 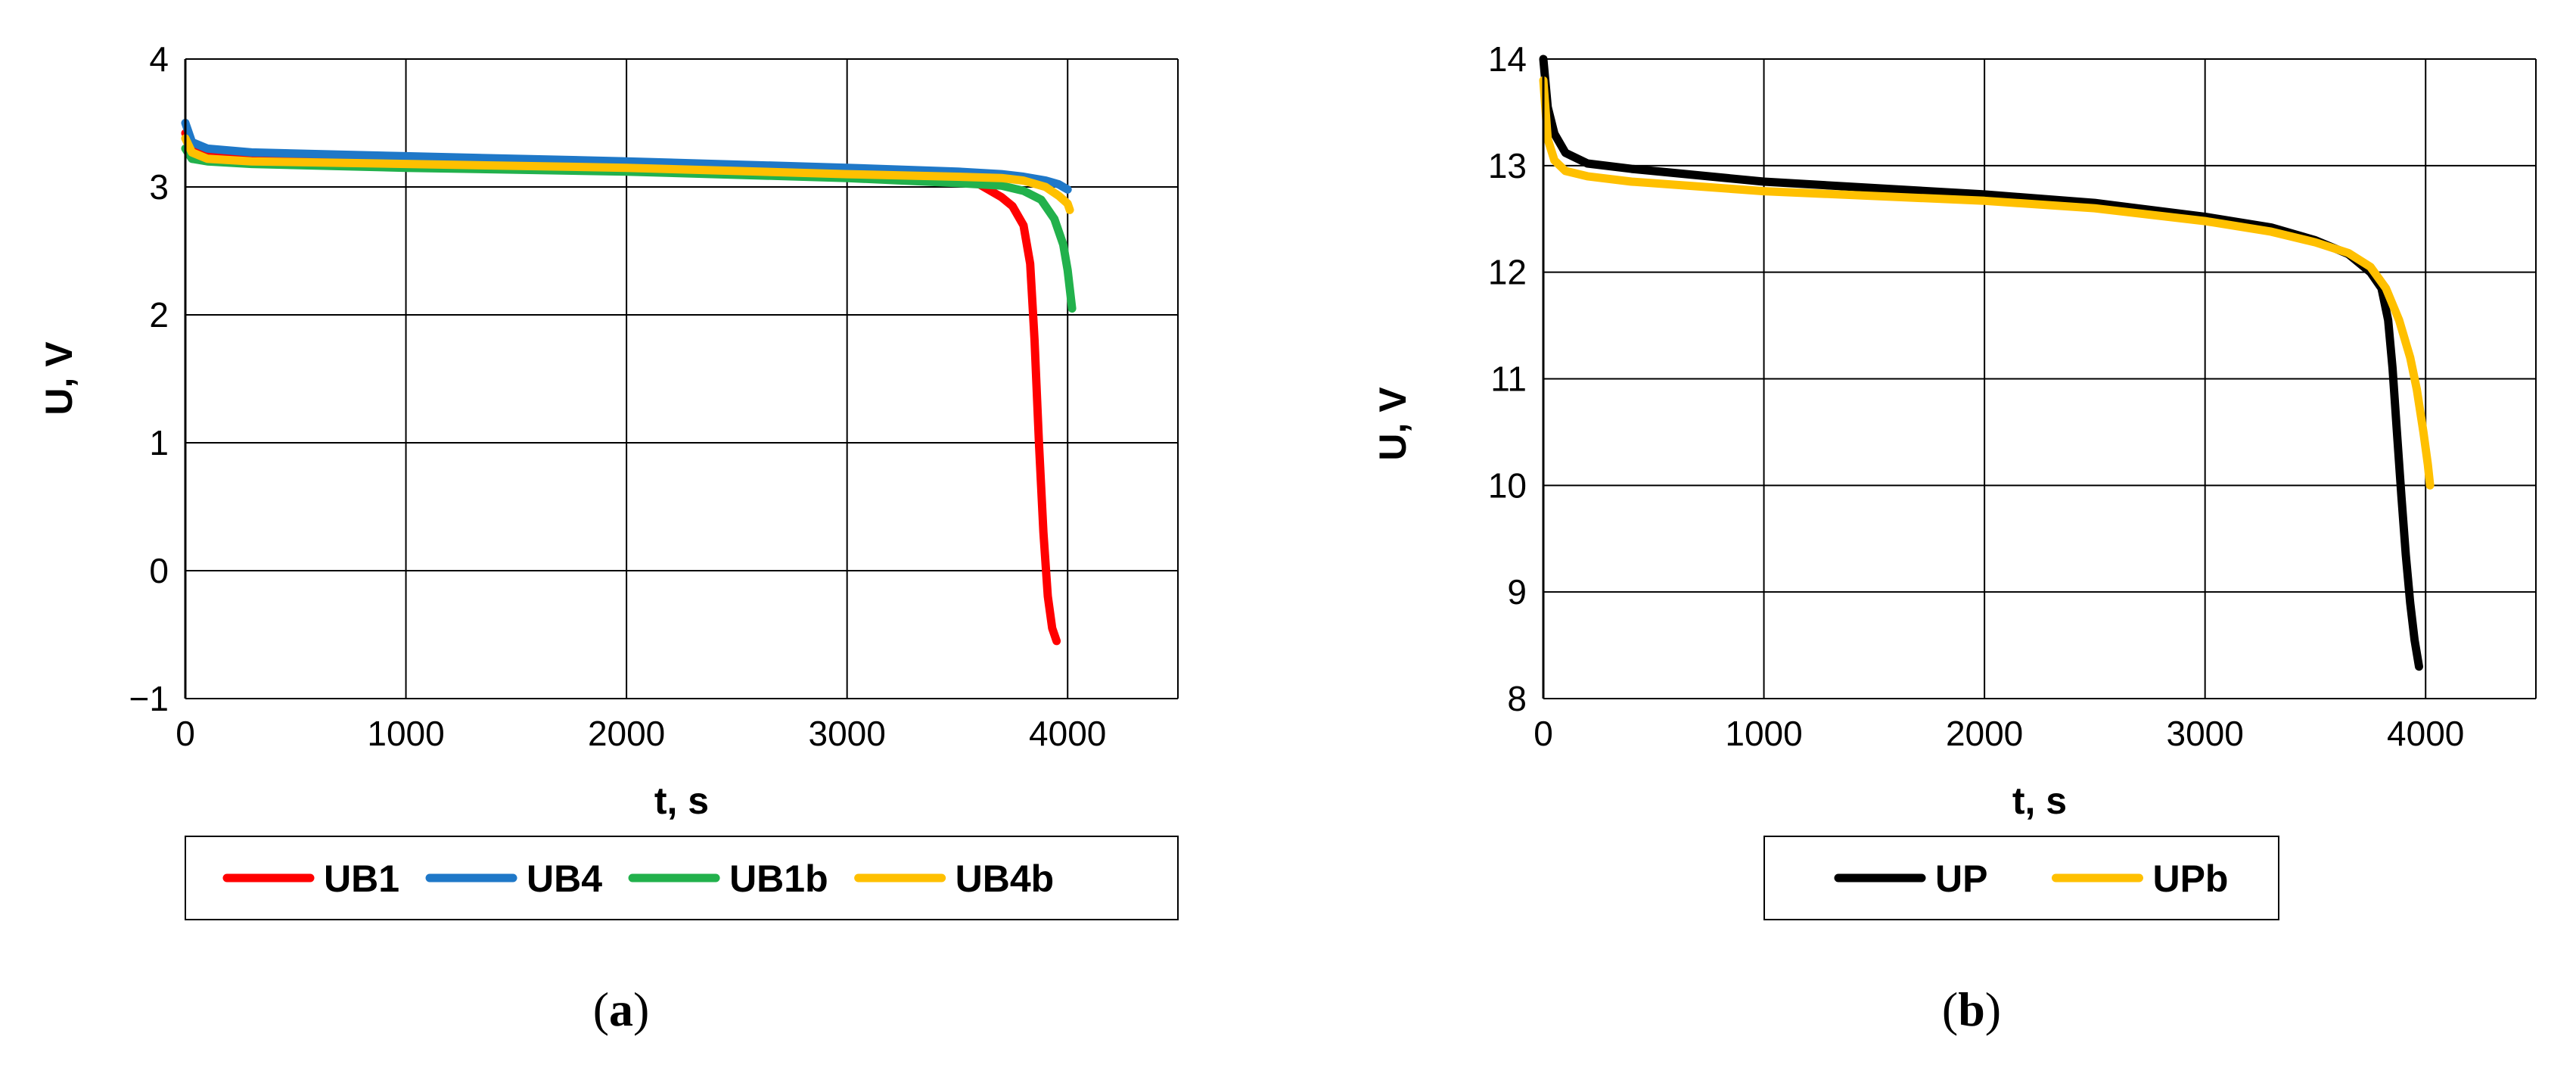 I want to click on panel-b-x-ticks: 0 1000 2000 3000 4000, so click(x=1998, y=733).